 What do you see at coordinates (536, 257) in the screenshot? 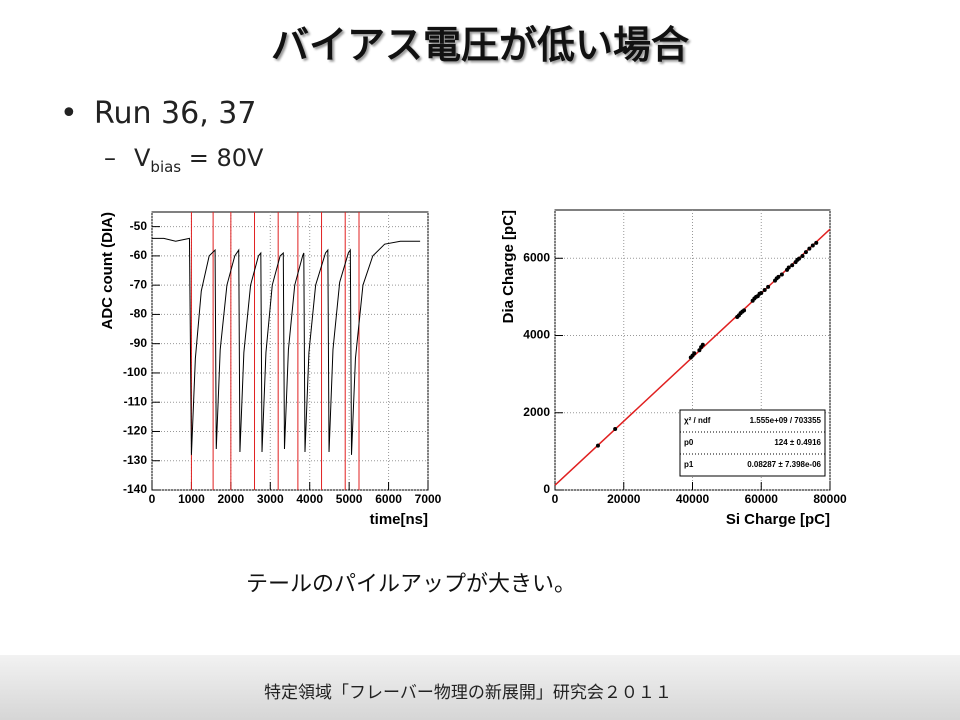
I see `y-tick-label: 6000` at bounding box center [536, 257].